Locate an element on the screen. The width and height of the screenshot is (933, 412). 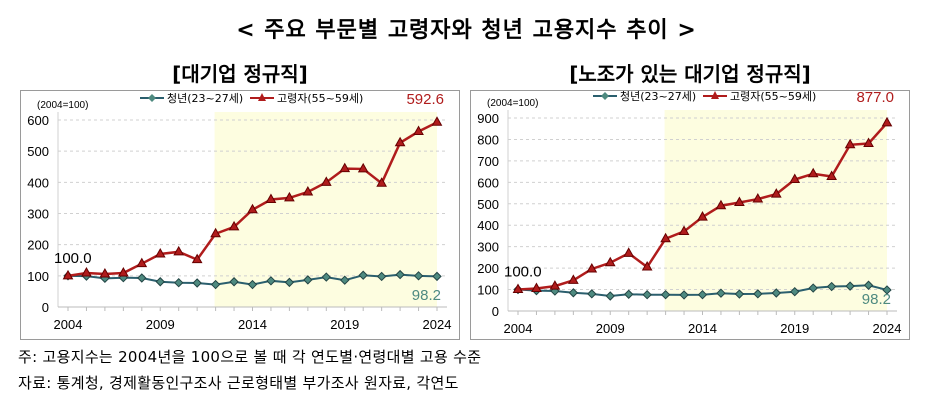
chart-2-legend-label: 청년(23~27세) is located at coordinates (658, 96).